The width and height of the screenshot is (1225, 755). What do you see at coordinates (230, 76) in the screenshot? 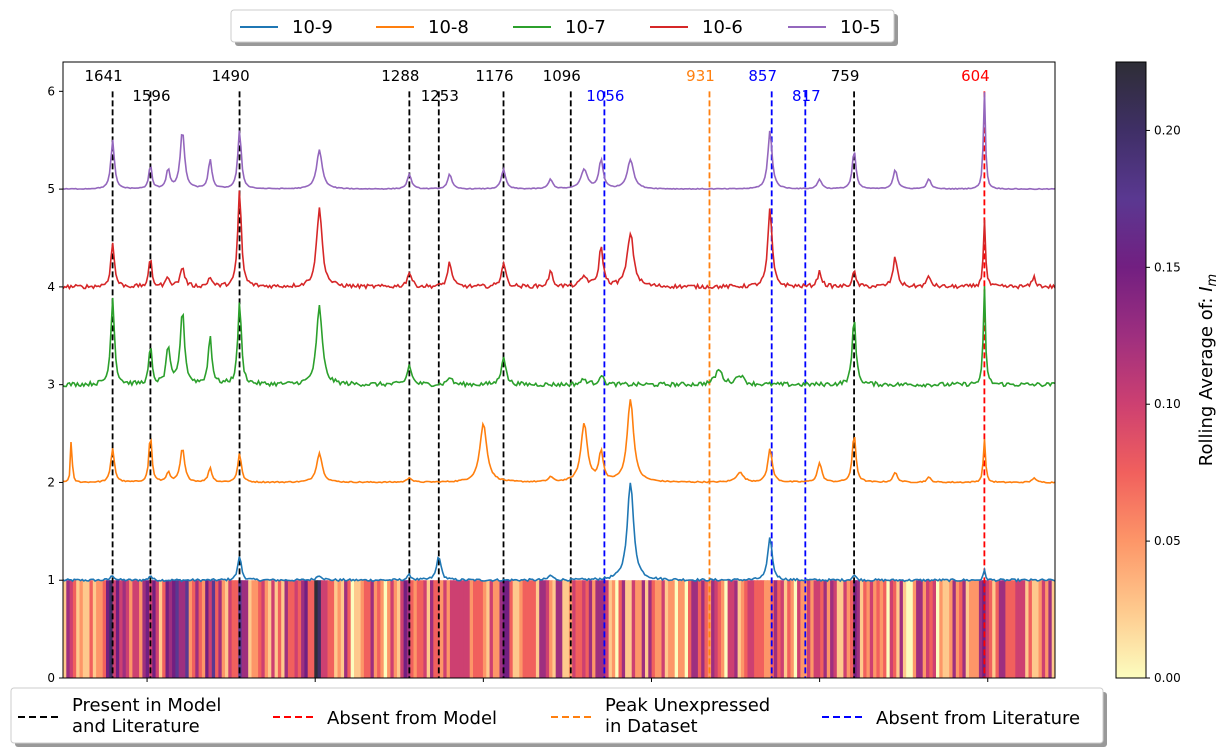
I see `peak-label-1490: 1490` at bounding box center [230, 76].